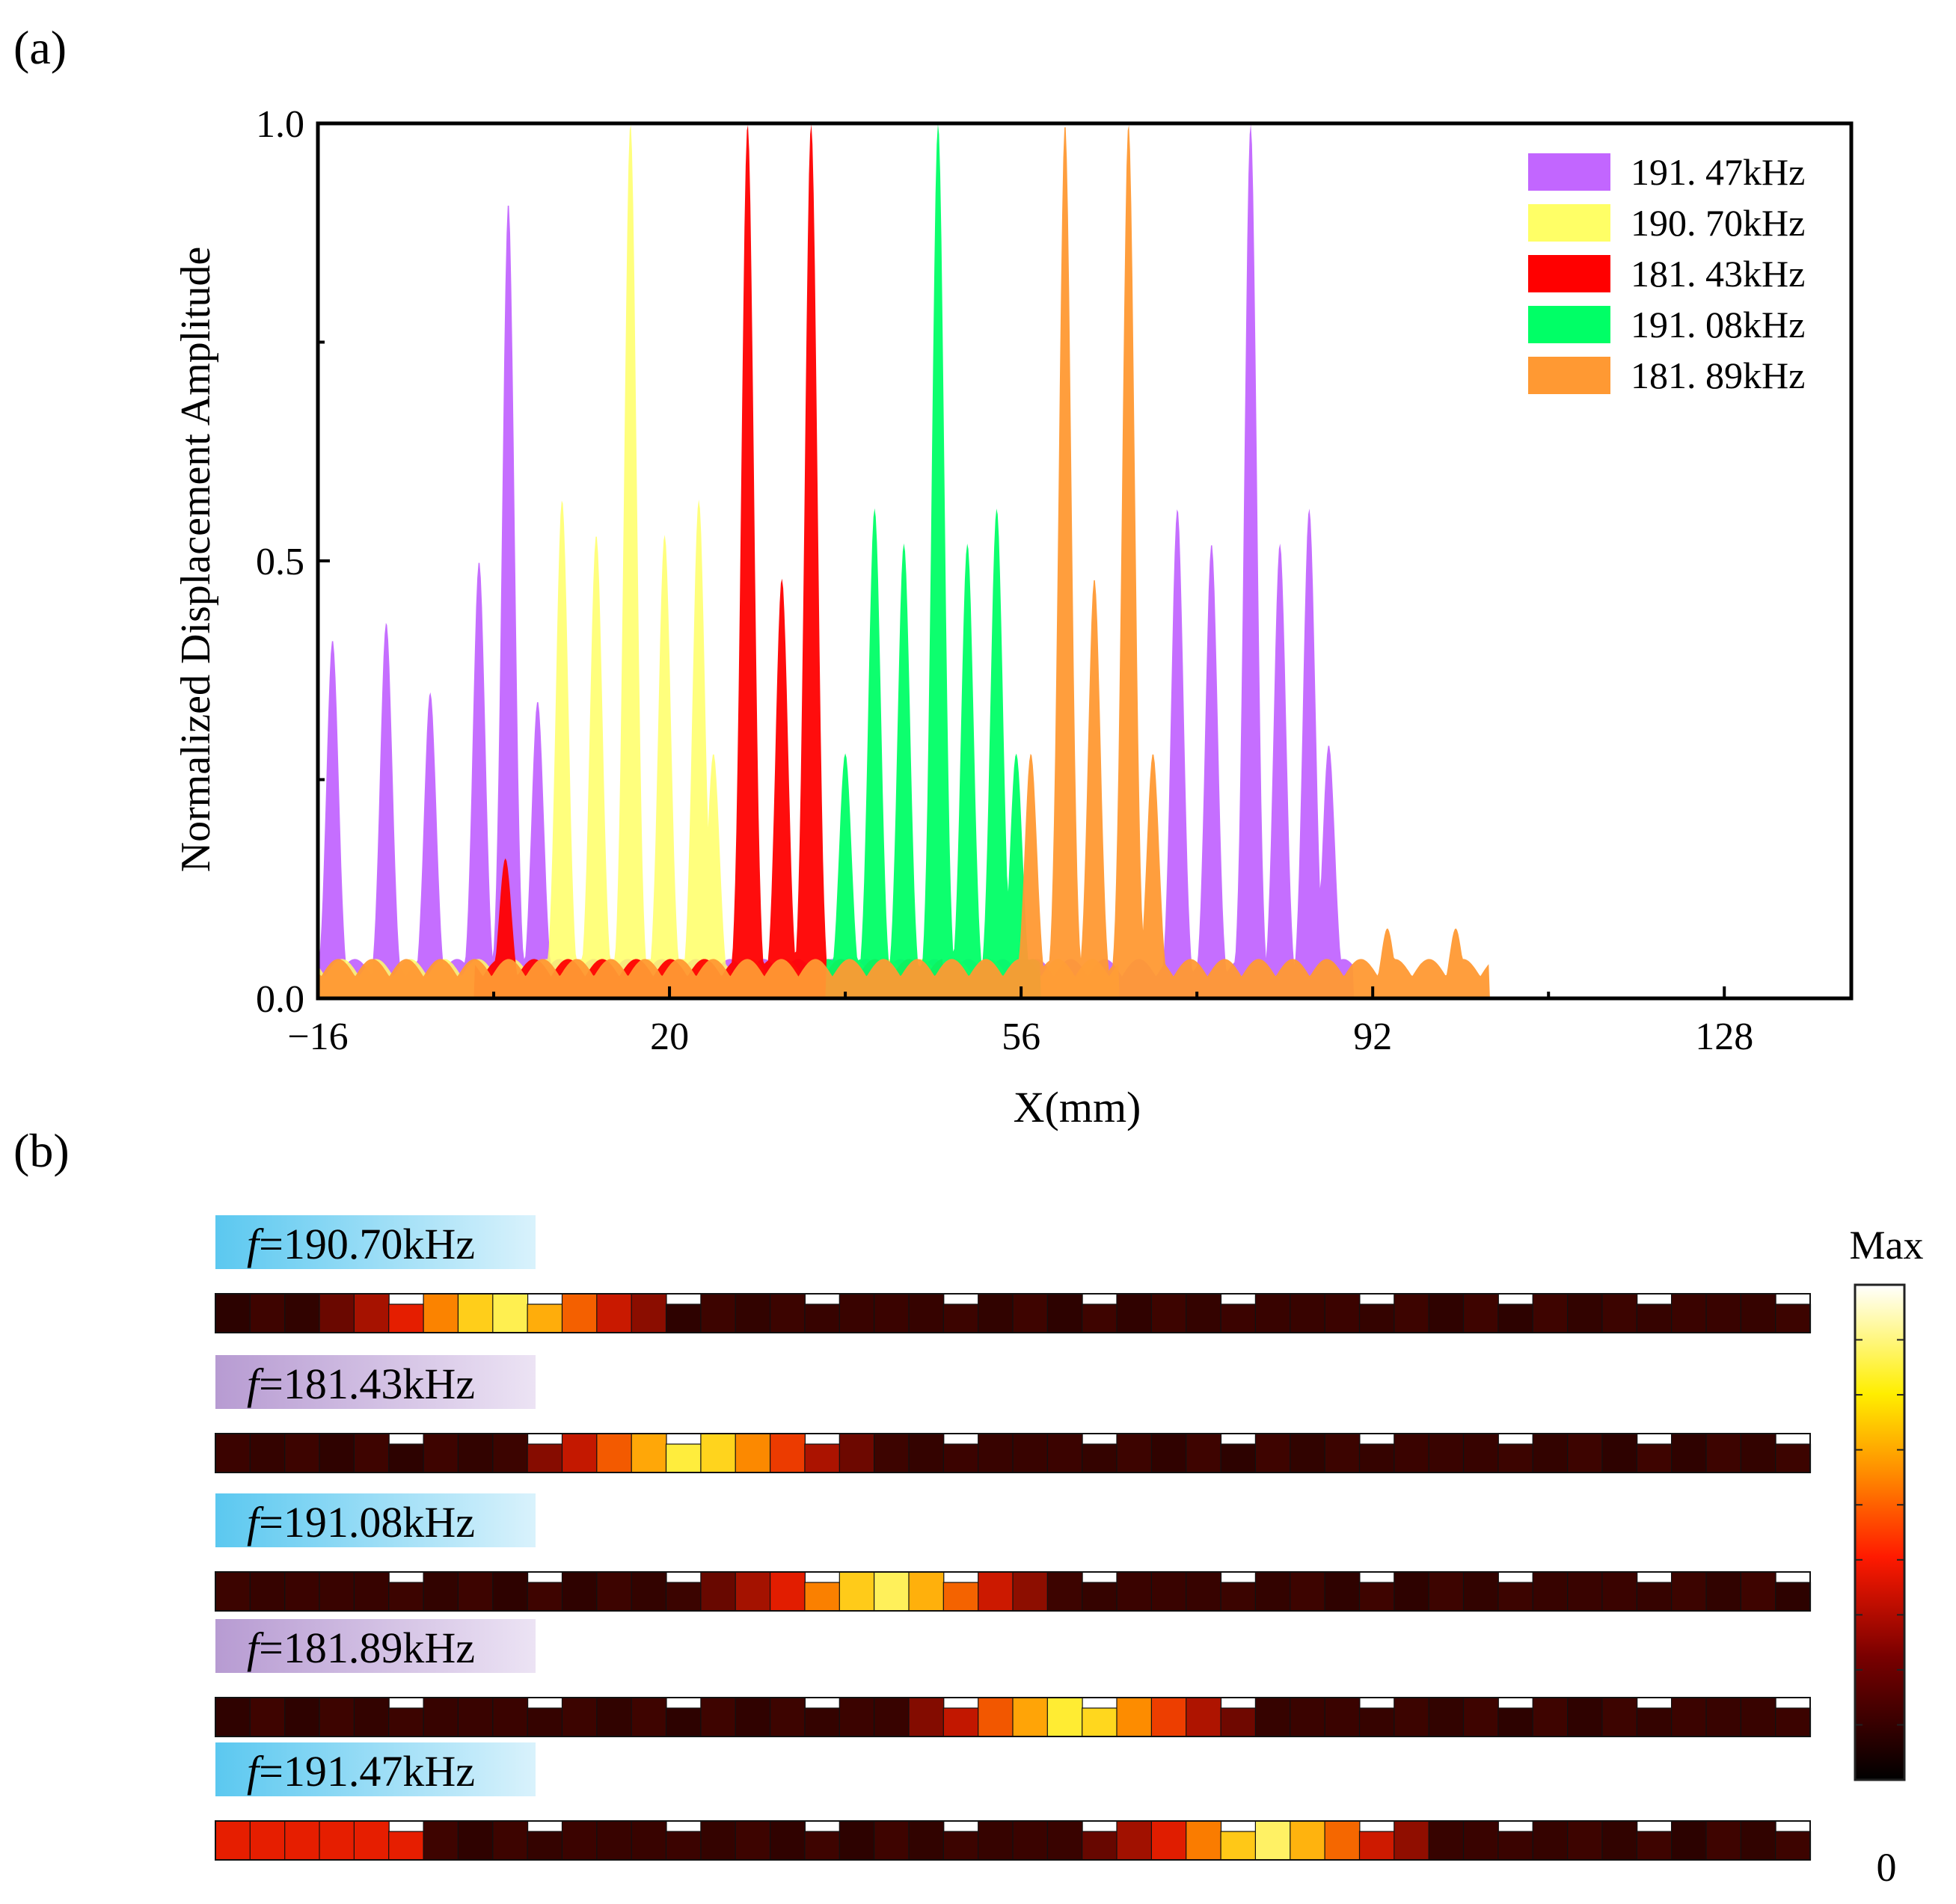  I want to click on x-axis-label: X(mm), so click(1078, 1107).